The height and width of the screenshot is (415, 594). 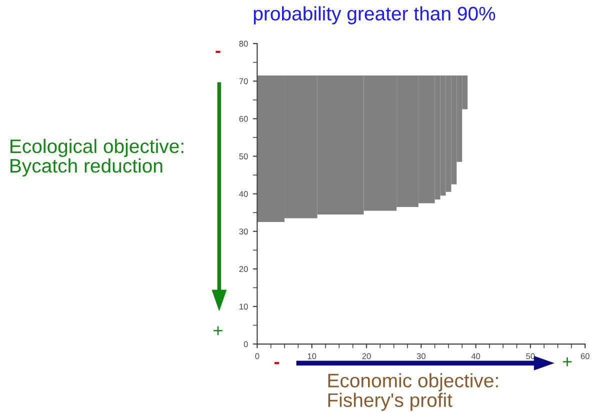 What do you see at coordinates (421, 356) in the screenshot?
I see `x-tick-label: 30` at bounding box center [421, 356].